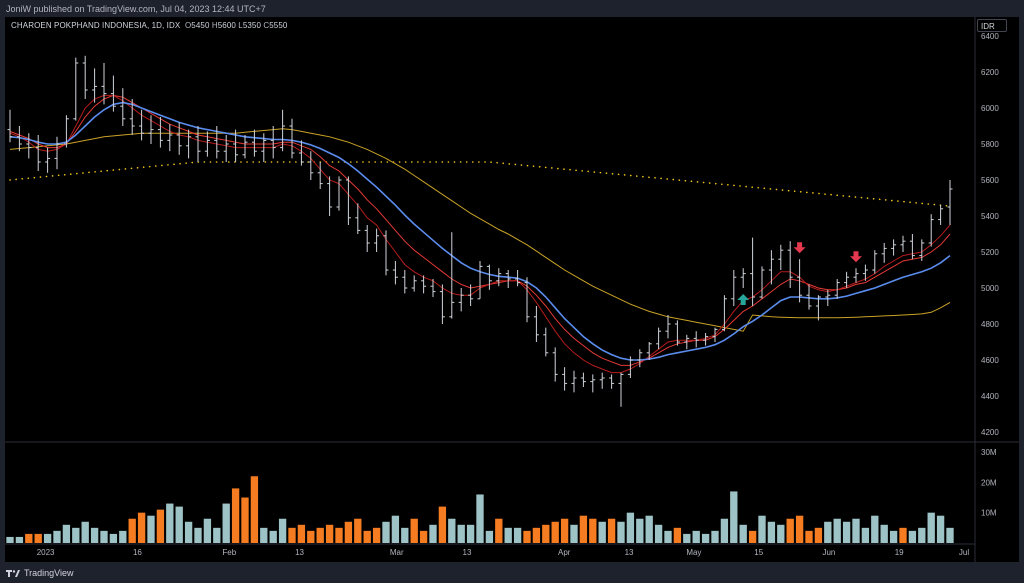 This screenshot has height=583, width=1024. I want to click on tradingview-logo-icon, so click(13, 573).